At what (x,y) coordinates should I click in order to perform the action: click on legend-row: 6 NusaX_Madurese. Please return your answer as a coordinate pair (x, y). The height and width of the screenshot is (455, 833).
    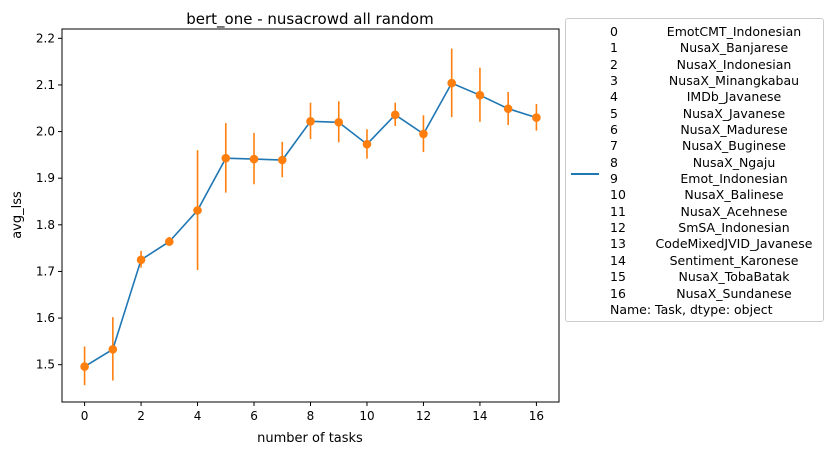
    Looking at the image, I should click on (716, 130).